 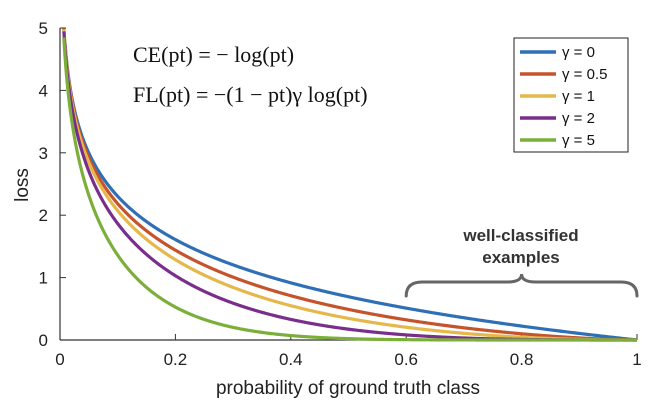 What do you see at coordinates (43, 153) in the screenshot?
I see `y-tick-label: 3` at bounding box center [43, 153].